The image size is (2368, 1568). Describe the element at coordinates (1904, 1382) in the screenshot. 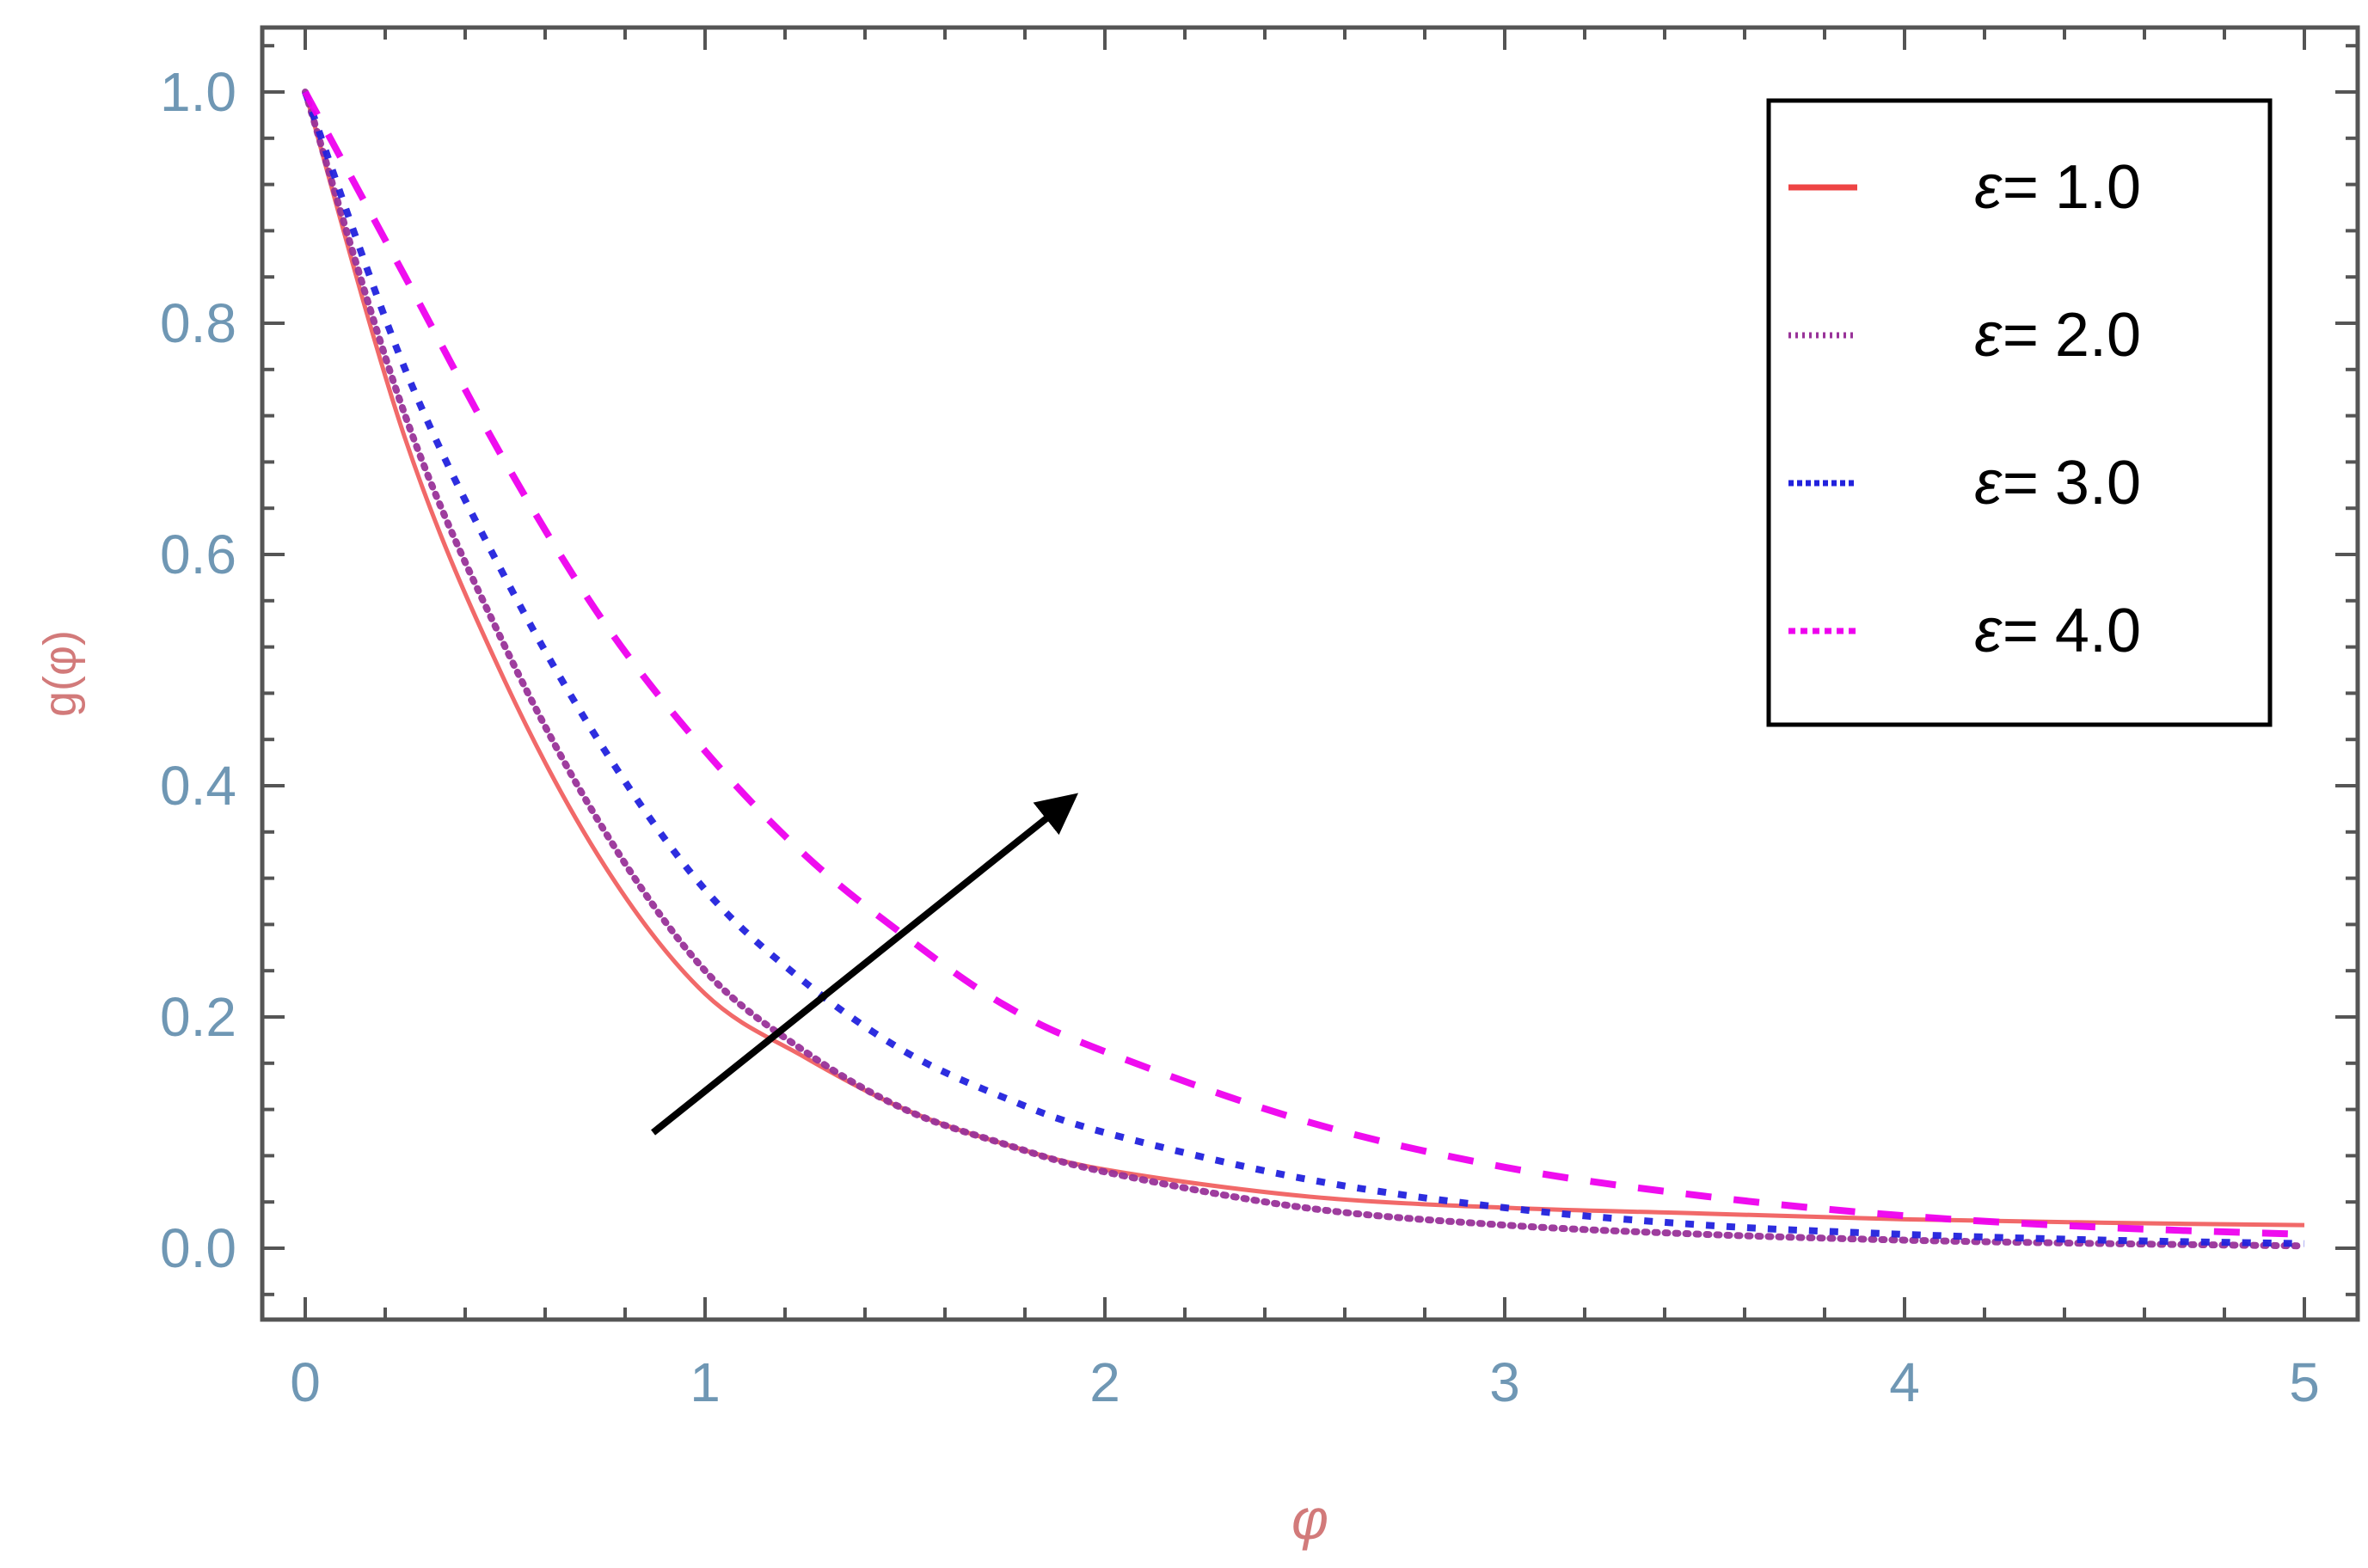

I see `x-tick-label: 4` at that location.